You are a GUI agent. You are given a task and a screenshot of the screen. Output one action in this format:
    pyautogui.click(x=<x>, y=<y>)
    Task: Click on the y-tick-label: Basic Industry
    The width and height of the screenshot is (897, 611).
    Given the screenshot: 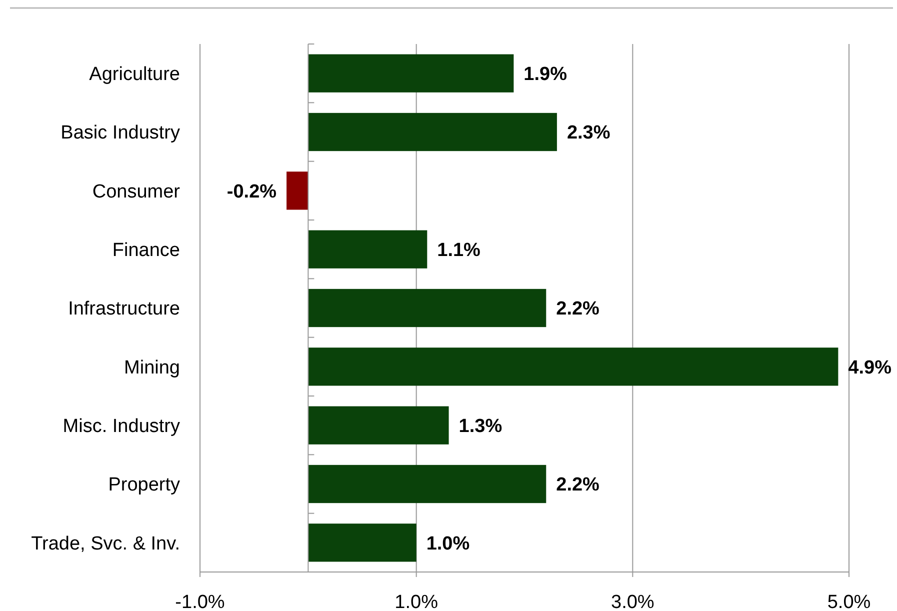 What is the action you would take?
    pyautogui.click(x=120, y=133)
    